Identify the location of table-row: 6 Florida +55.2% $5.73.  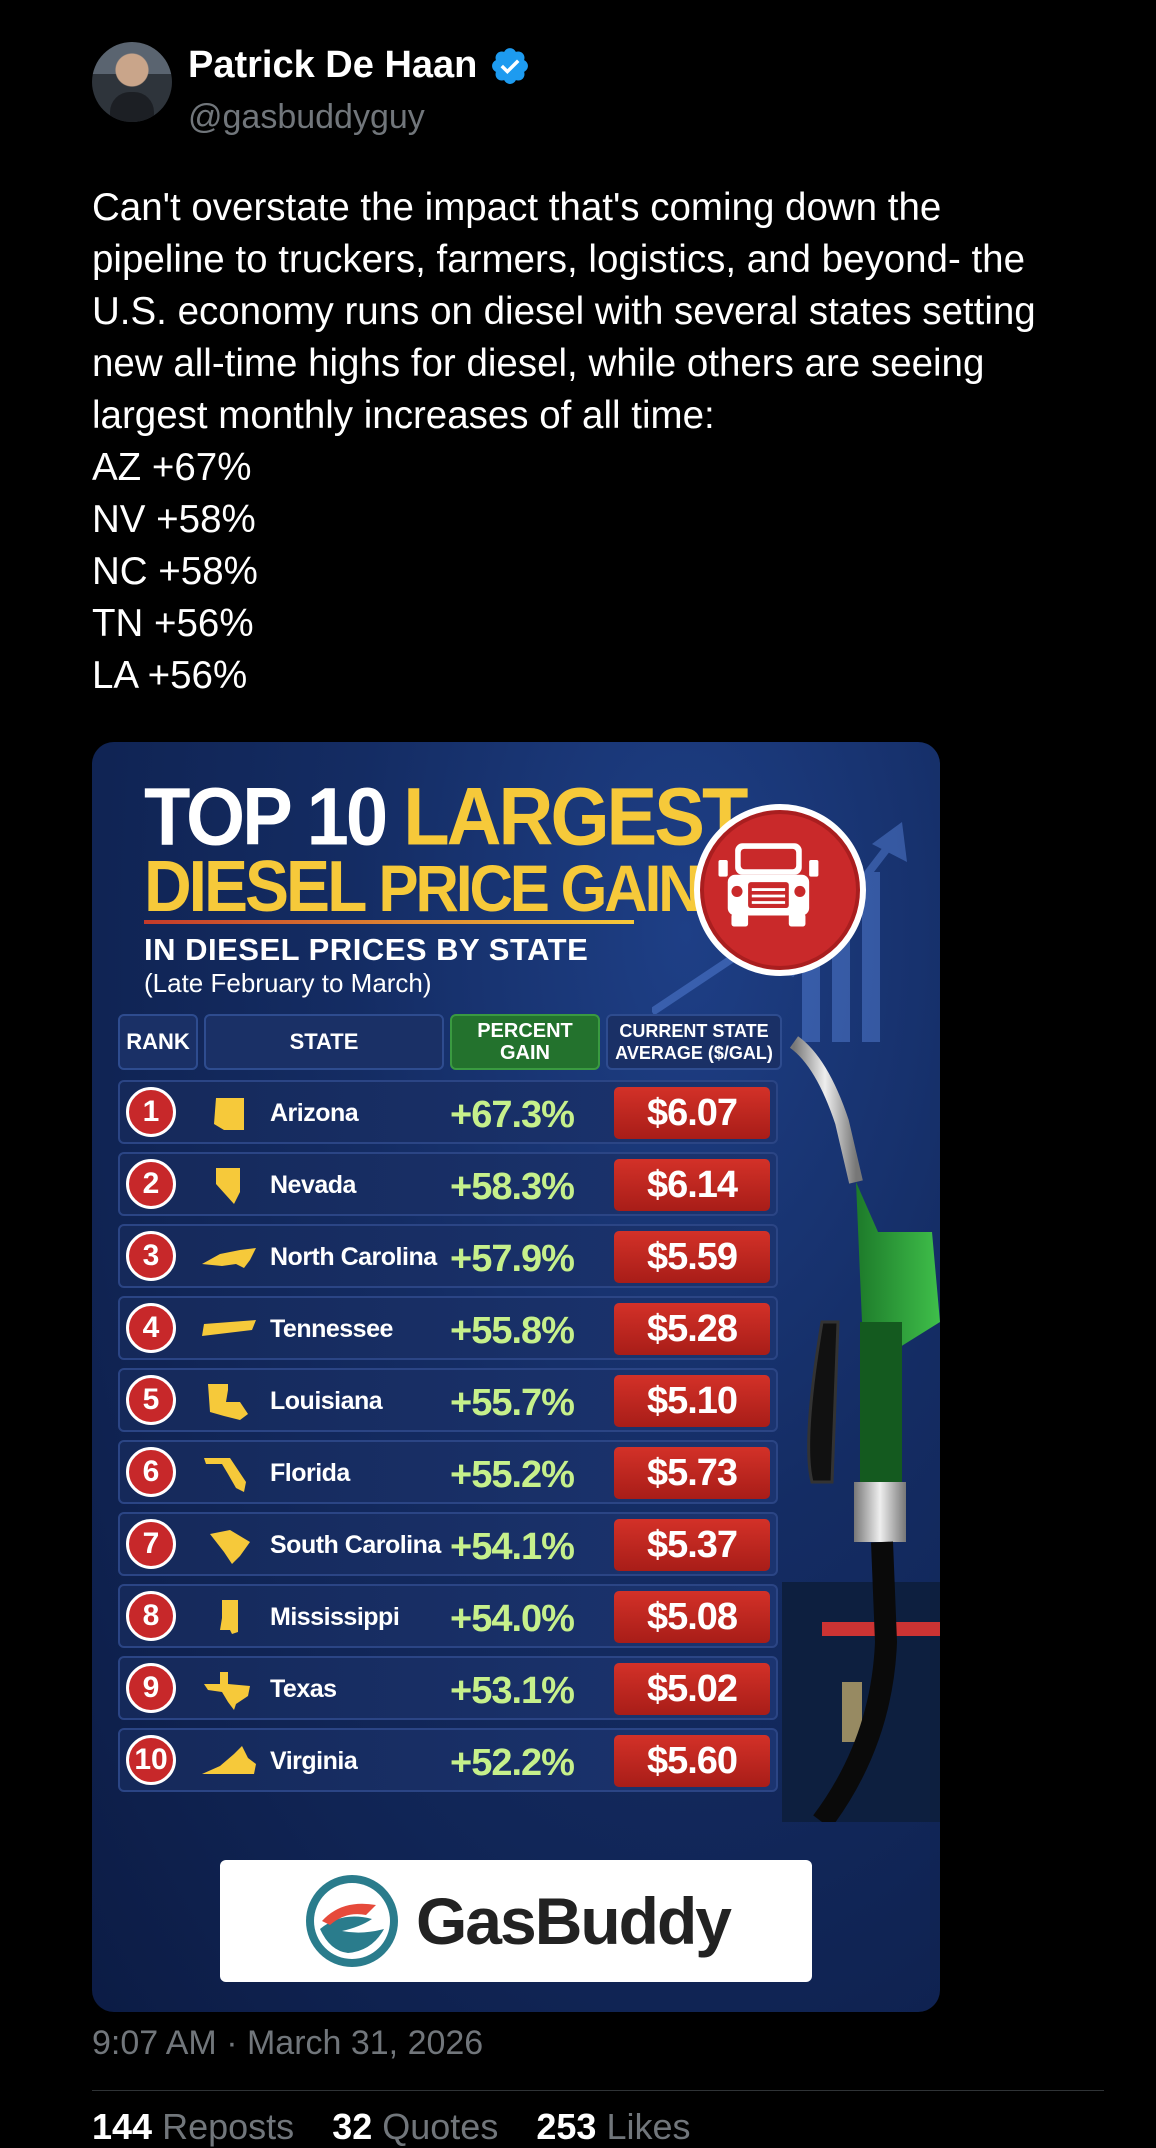
(448, 1472).